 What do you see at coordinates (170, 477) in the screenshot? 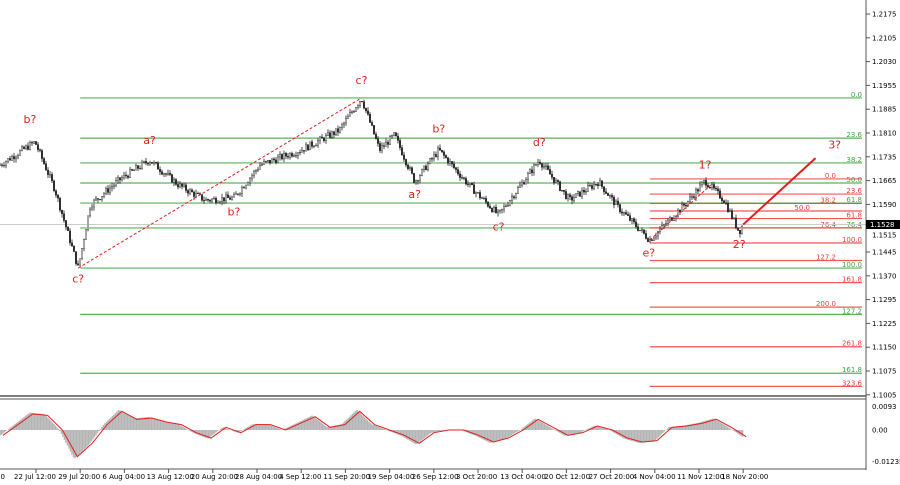
I see `time-tick-label: 13 Aug 12:00` at bounding box center [170, 477].